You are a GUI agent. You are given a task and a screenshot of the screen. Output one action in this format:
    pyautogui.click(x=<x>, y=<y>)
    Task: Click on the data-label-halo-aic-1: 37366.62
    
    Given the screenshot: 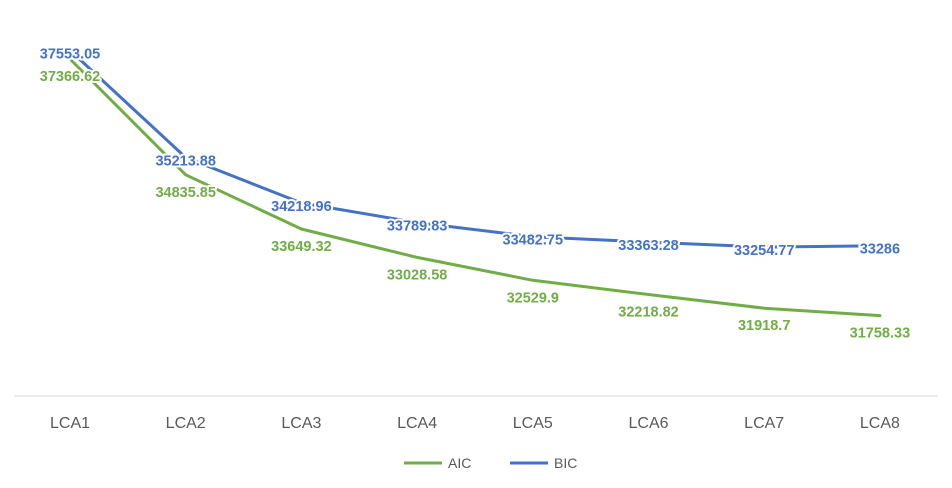 What is the action you would take?
    pyautogui.click(x=70, y=77)
    